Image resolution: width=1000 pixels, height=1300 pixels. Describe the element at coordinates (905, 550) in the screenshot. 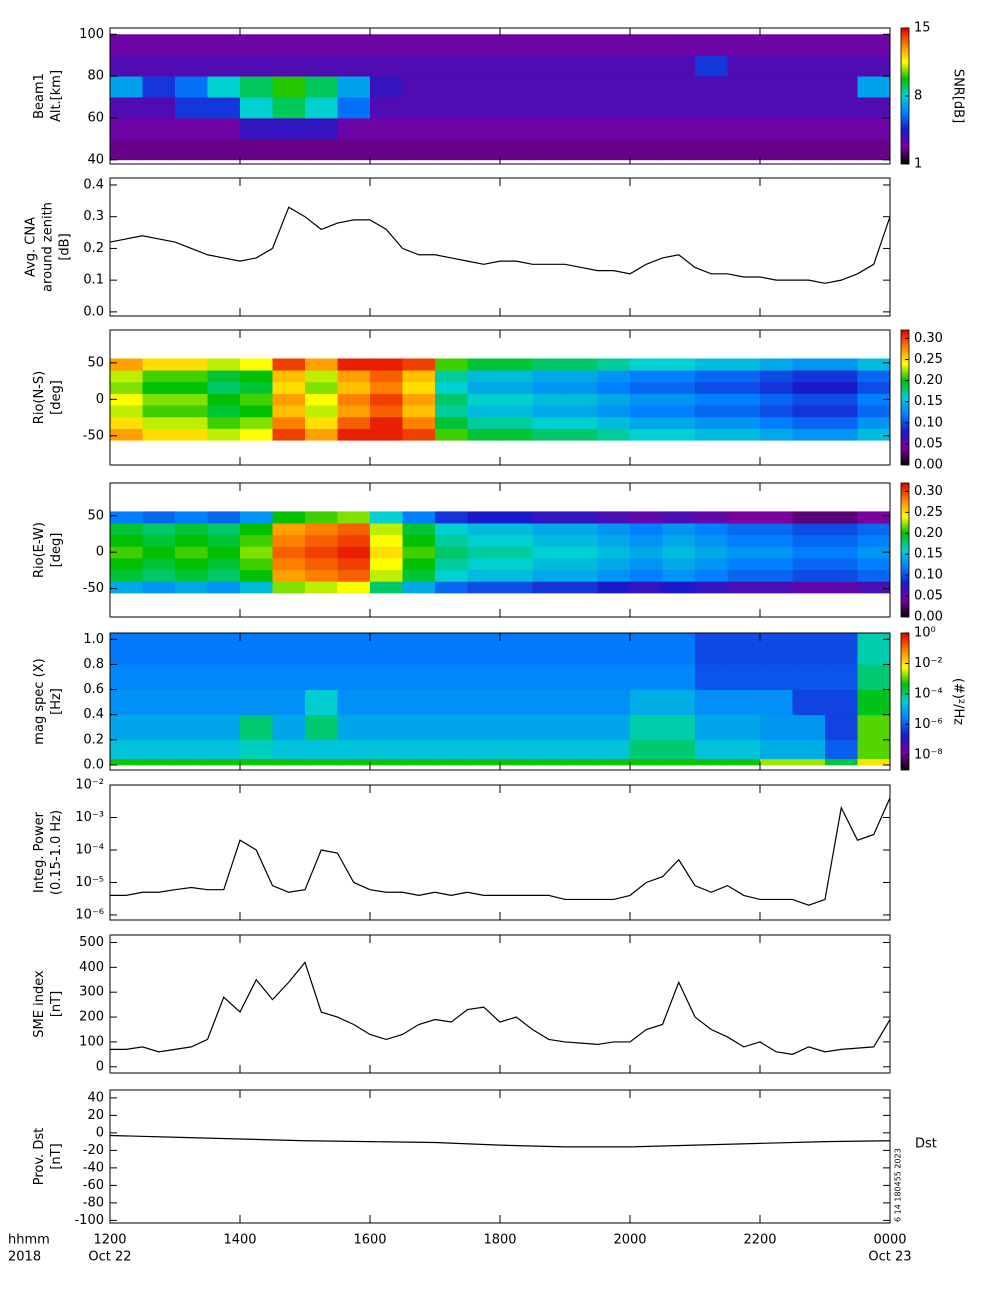

I see `colorbar` at that location.